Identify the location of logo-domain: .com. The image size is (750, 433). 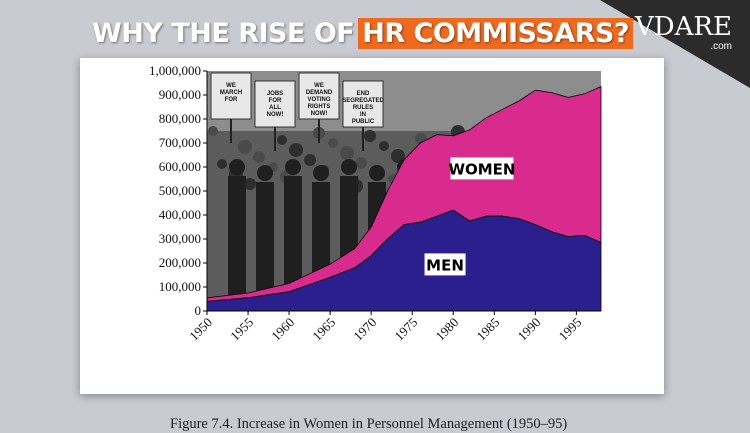
(721, 46).